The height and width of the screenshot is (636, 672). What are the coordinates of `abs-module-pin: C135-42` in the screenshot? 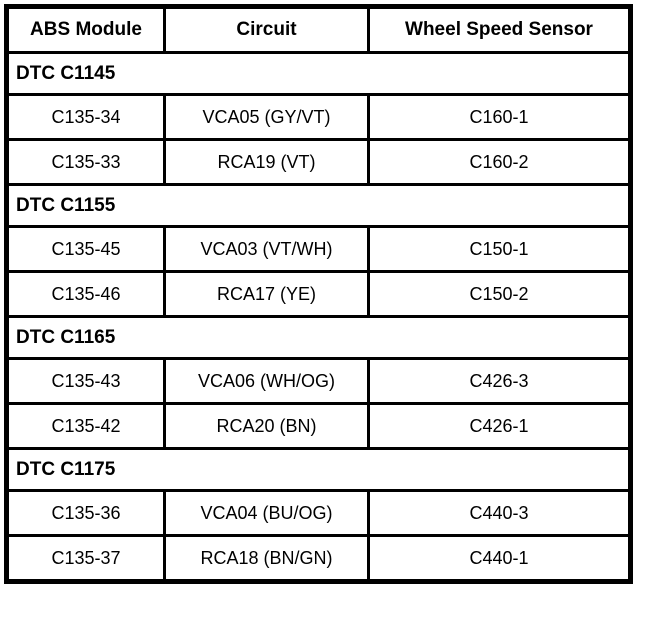 It's located at (85, 426).